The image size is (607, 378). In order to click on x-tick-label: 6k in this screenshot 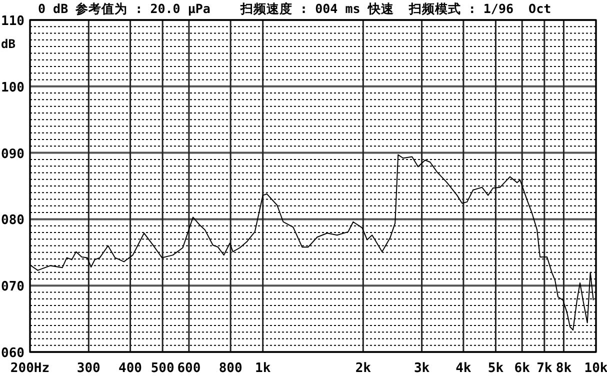, I will do `click(522, 368)`.